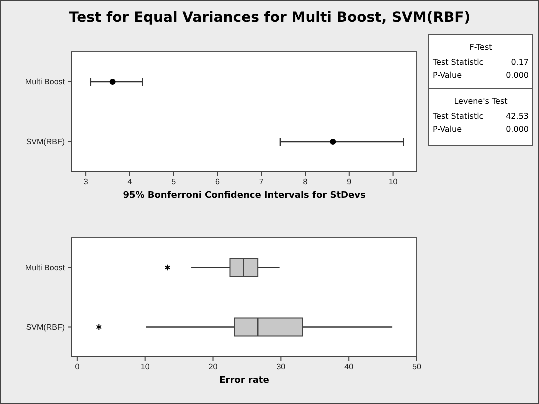  What do you see at coordinates (281, 367) in the screenshot?
I see `x-tick-label: 30` at bounding box center [281, 367].